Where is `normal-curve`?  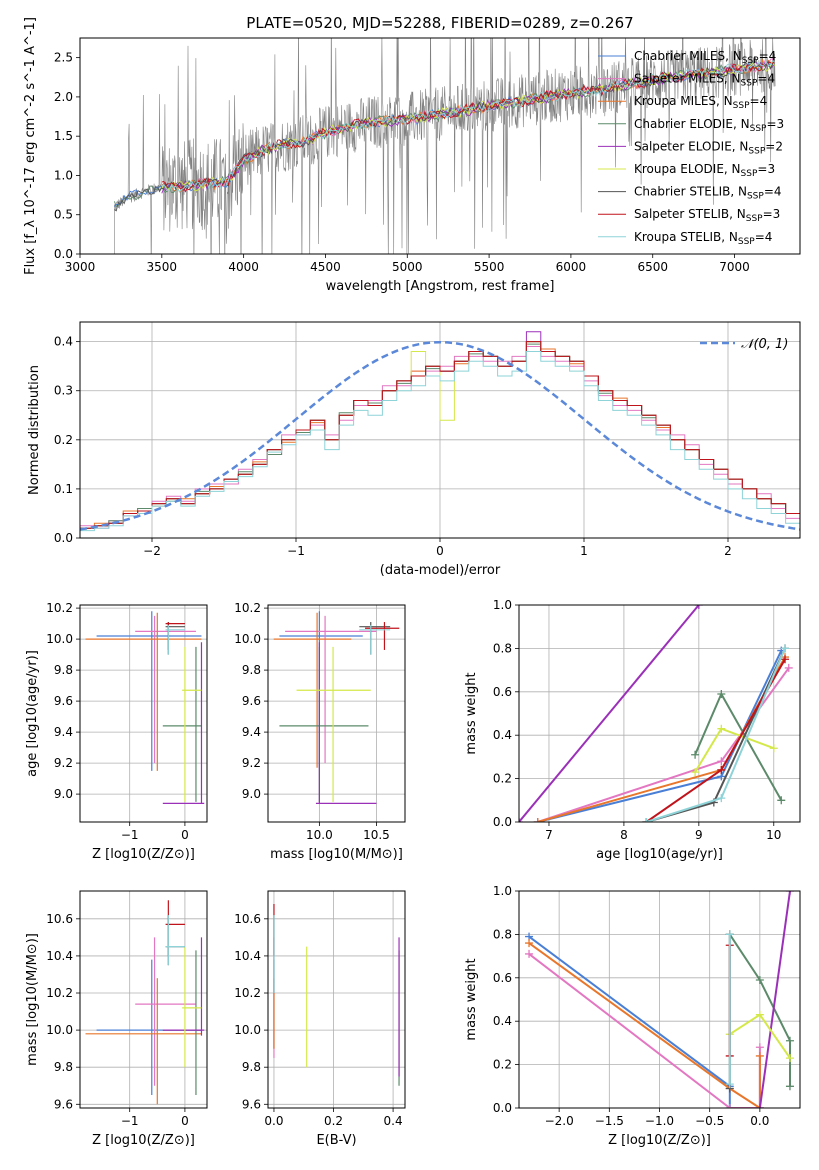 normal-curve is located at coordinates (440, 435).